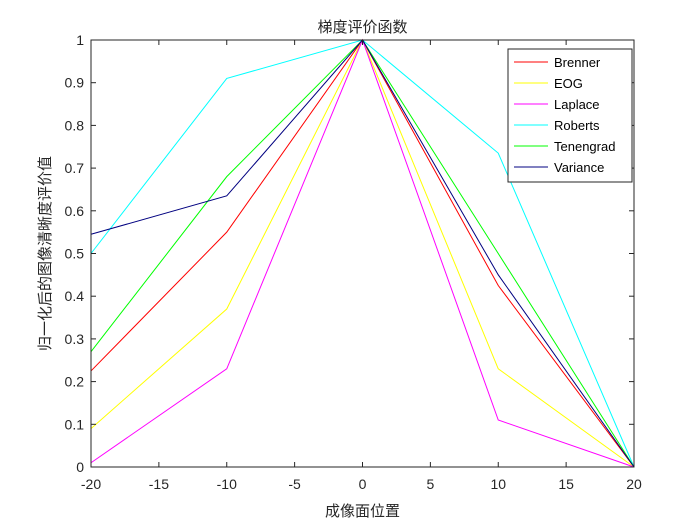  What do you see at coordinates (159, 484) in the screenshot?
I see `x-tick-label: -15` at bounding box center [159, 484].